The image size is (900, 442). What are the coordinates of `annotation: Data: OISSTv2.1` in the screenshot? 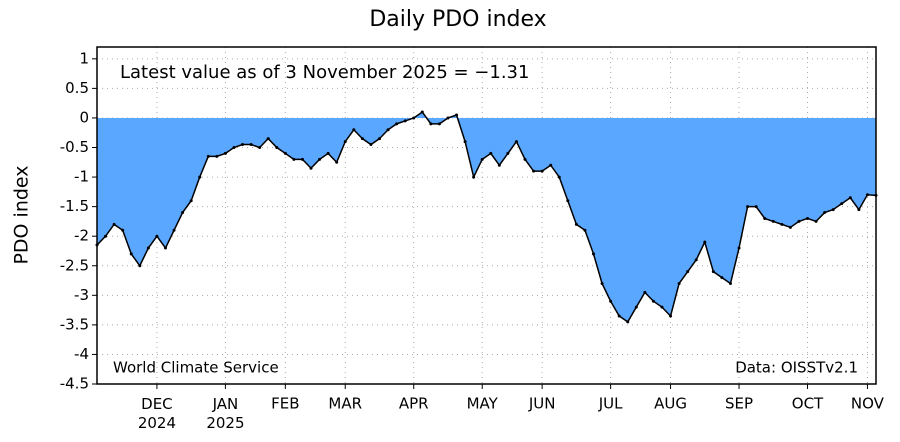 It's located at (796, 368).